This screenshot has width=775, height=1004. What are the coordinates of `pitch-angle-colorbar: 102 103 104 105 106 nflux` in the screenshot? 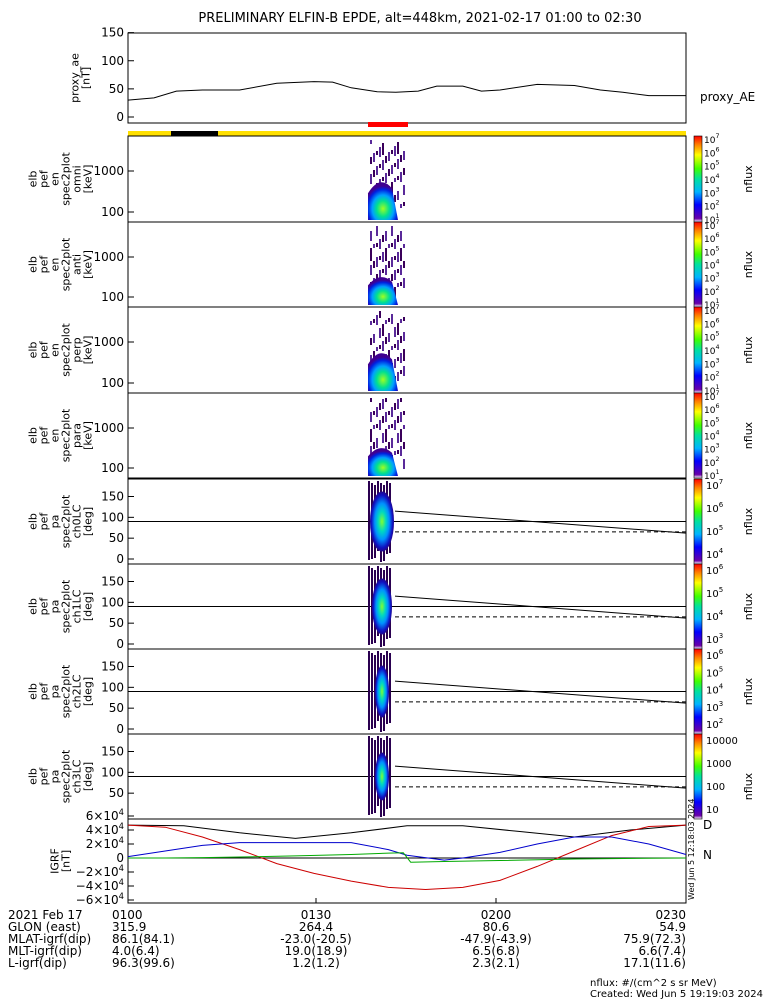 It's located at (724, 691).